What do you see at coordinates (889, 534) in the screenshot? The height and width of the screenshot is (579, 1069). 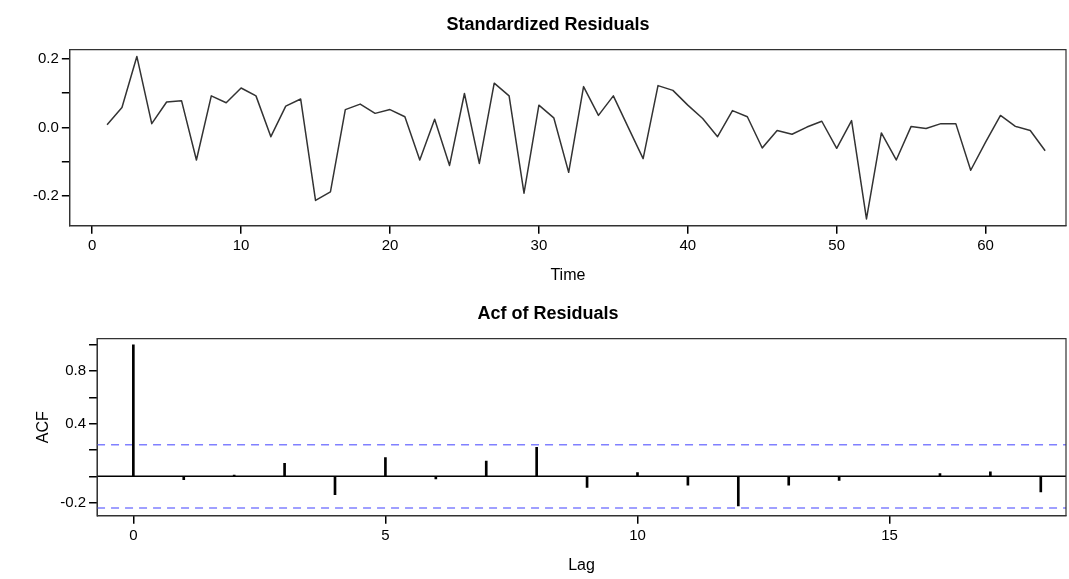 I see `x-tick-label: 15` at bounding box center [889, 534].